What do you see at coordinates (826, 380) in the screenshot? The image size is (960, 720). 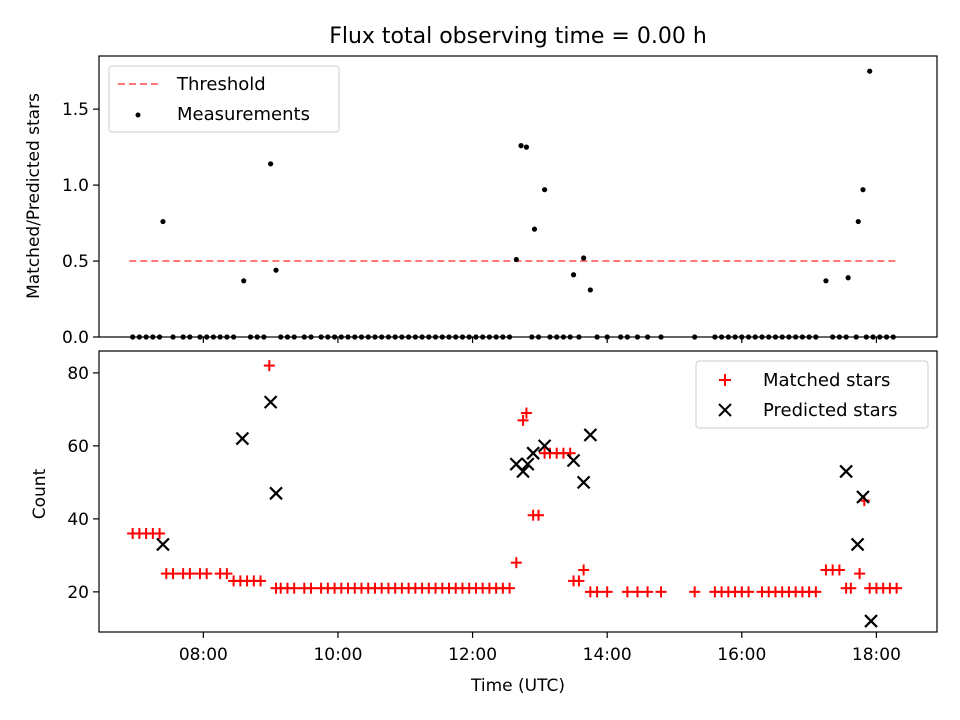 I see `legend-matched-label: Matched stars` at bounding box center [826, 380].